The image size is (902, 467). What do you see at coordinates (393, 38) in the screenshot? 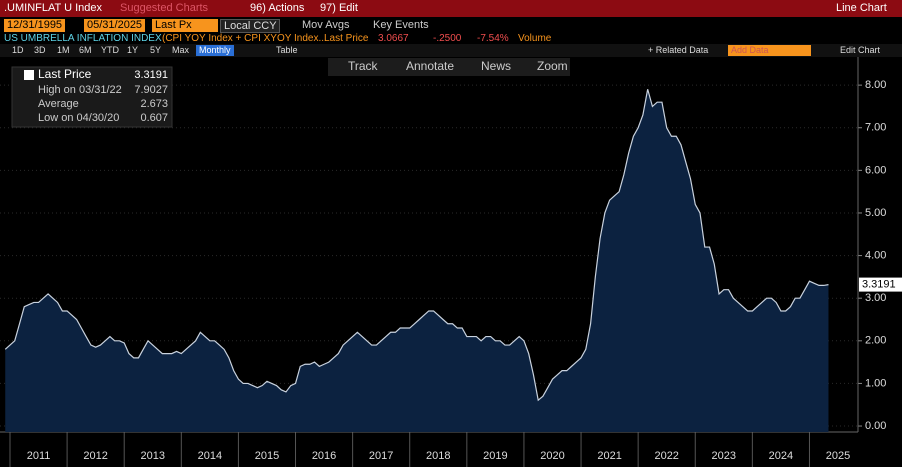
I see `last: 3.0667` at bounding box center [393, 38].